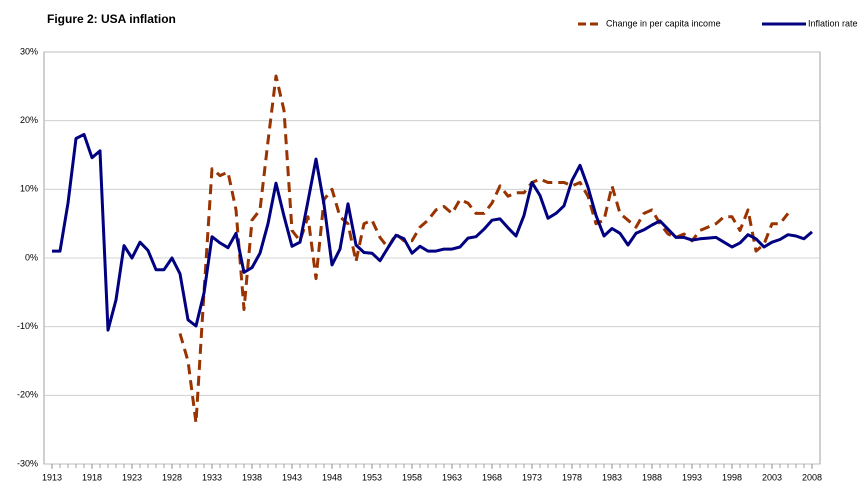 The image size is (864, 490). I want to click on y-tick-label: -30%, so click(27, 463).